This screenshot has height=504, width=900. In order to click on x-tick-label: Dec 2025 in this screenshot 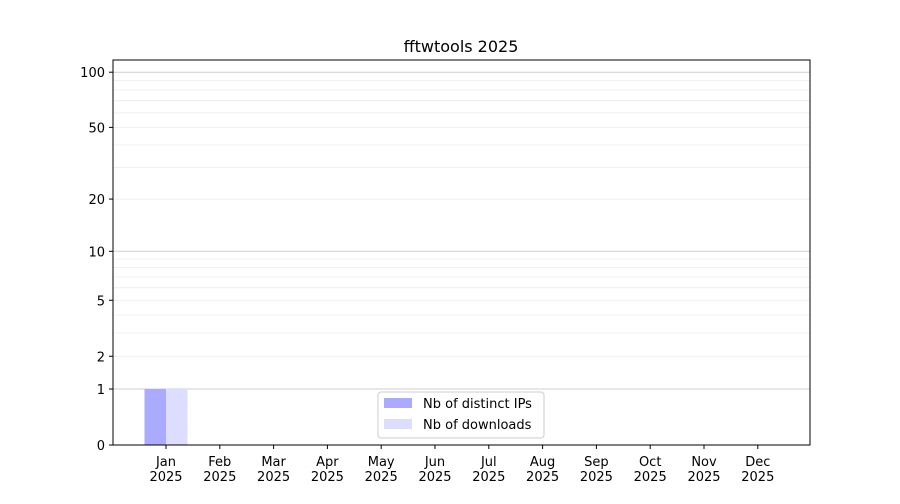, I will do `click(757, 470)`.